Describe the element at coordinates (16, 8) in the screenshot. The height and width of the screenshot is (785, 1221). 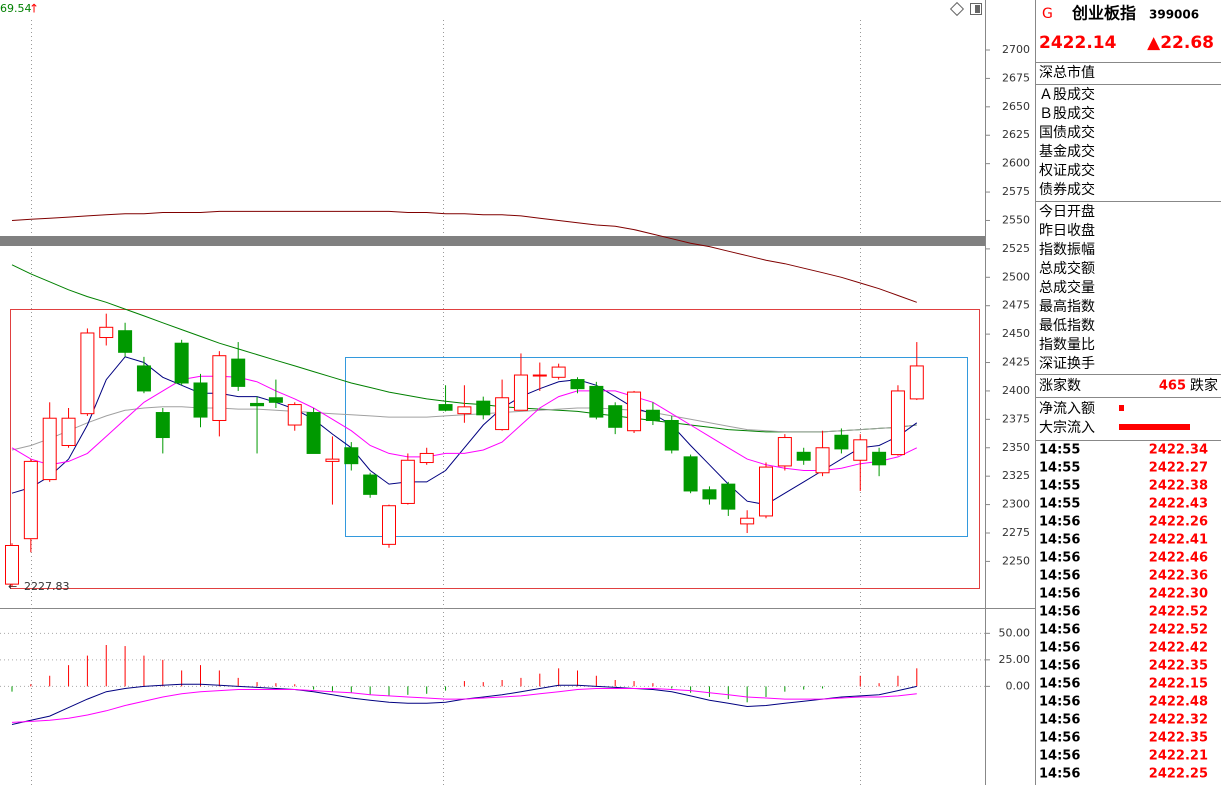
I see `corner-value: 69.54` at that location.